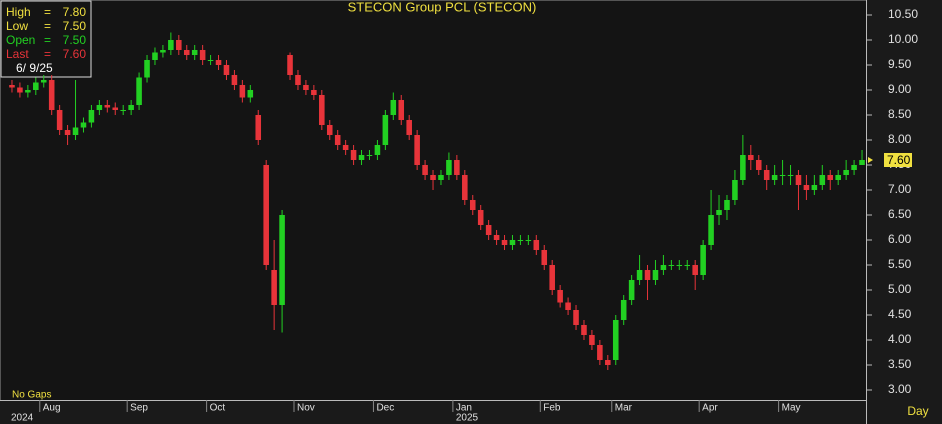  What do you see at coordinates (900, 264) in the screenshot?
I see `y-tick-label: 5.50` at bounding box center [900, 264].